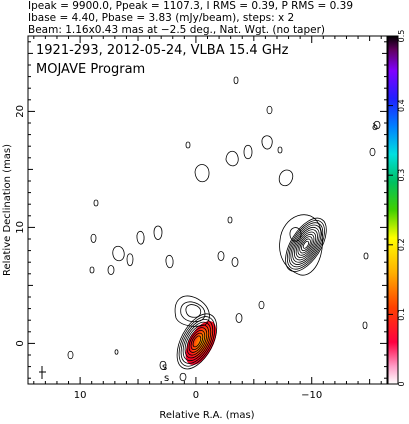 This screenshot has height=424, width=409. Describe the element at coordinates (196, 395) in the screenshot. I see `x-tick-label: 0` at that location.